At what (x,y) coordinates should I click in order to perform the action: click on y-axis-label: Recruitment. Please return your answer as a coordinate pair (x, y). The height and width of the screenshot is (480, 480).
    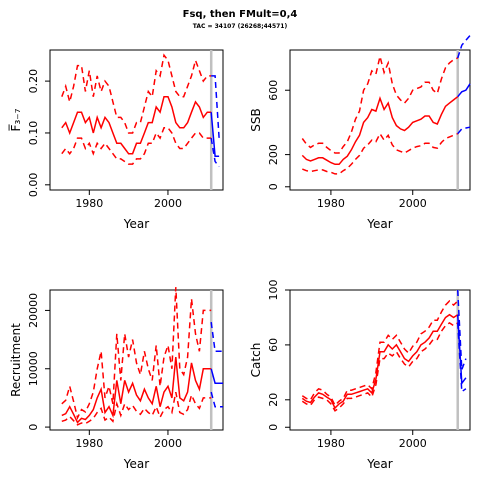
    Looking at the image, I should click on (16, 360).